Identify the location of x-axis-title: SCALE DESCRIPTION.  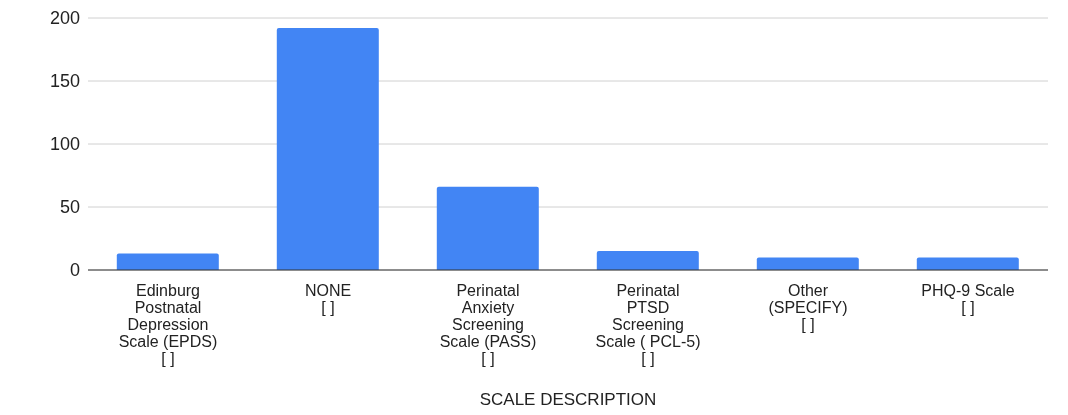
(568, 399).